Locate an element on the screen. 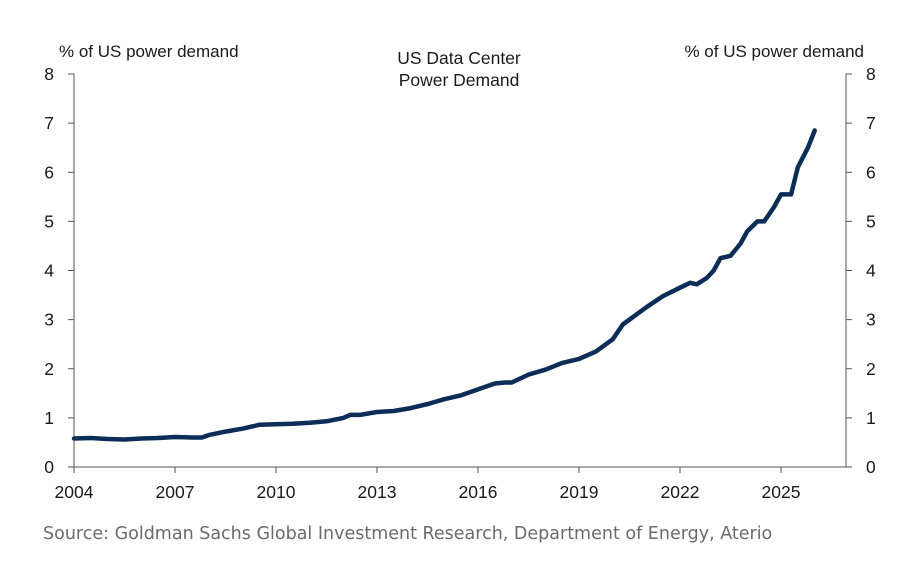  left-y-tick-label: 1 is located at coordinates (49, 418).